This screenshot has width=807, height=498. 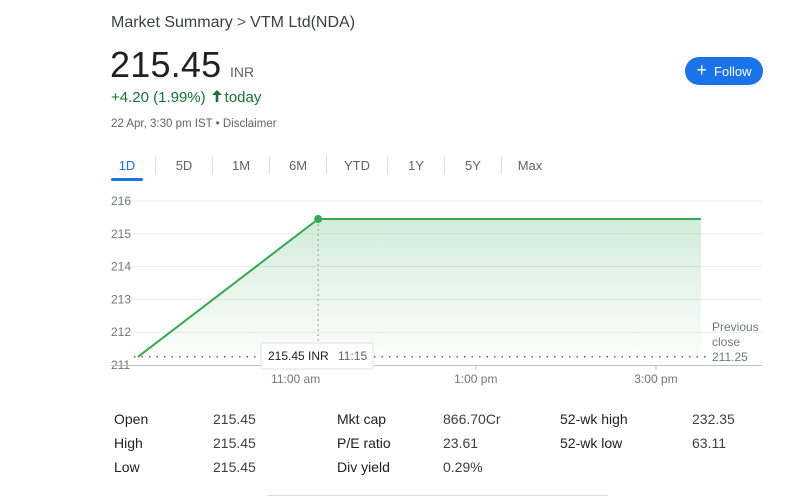 What do you see at coordinates (318, 219) in the screenshot?
I see `hover-point` at bounding box center [318, 219].